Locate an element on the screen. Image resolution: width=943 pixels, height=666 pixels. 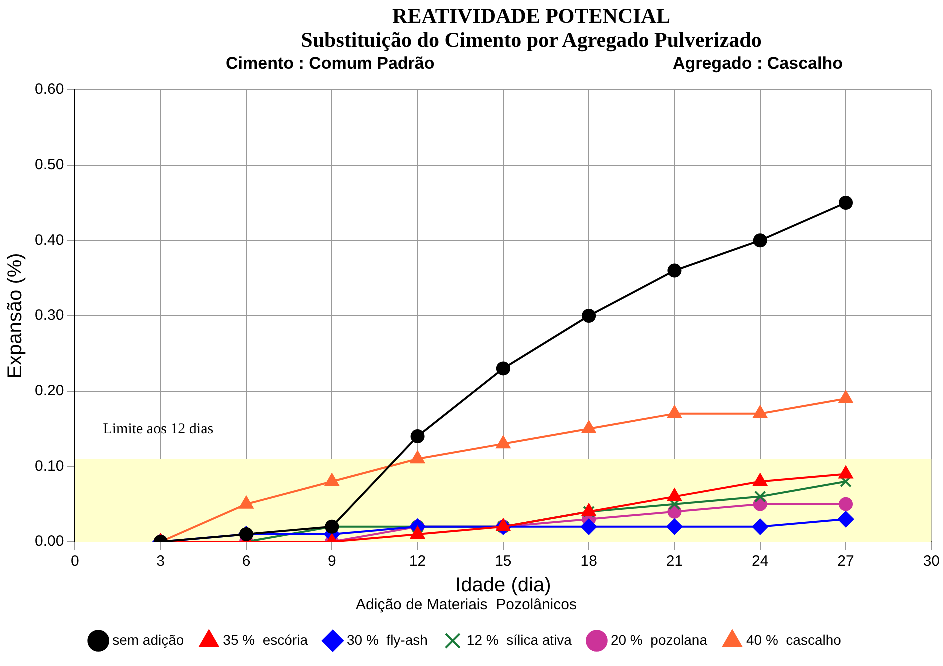
x-axis-title: Idade (dia) is located at coordinates (504, 585).